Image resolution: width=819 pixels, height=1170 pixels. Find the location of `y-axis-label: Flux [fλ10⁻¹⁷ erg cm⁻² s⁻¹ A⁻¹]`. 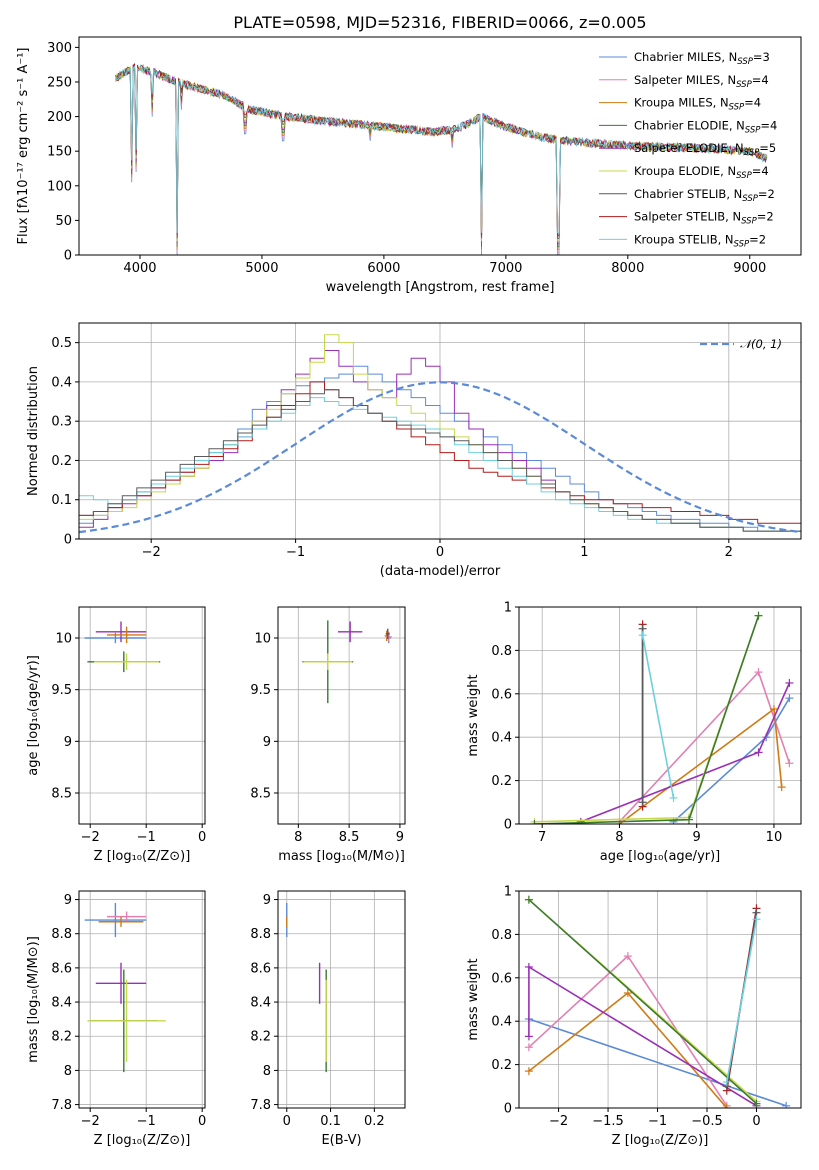

y-axis-label: Flux [fλ10⁻¹⁷ erg cm⁻² s⁻¹ A⁻¹] is located at coordinates (23, 146).